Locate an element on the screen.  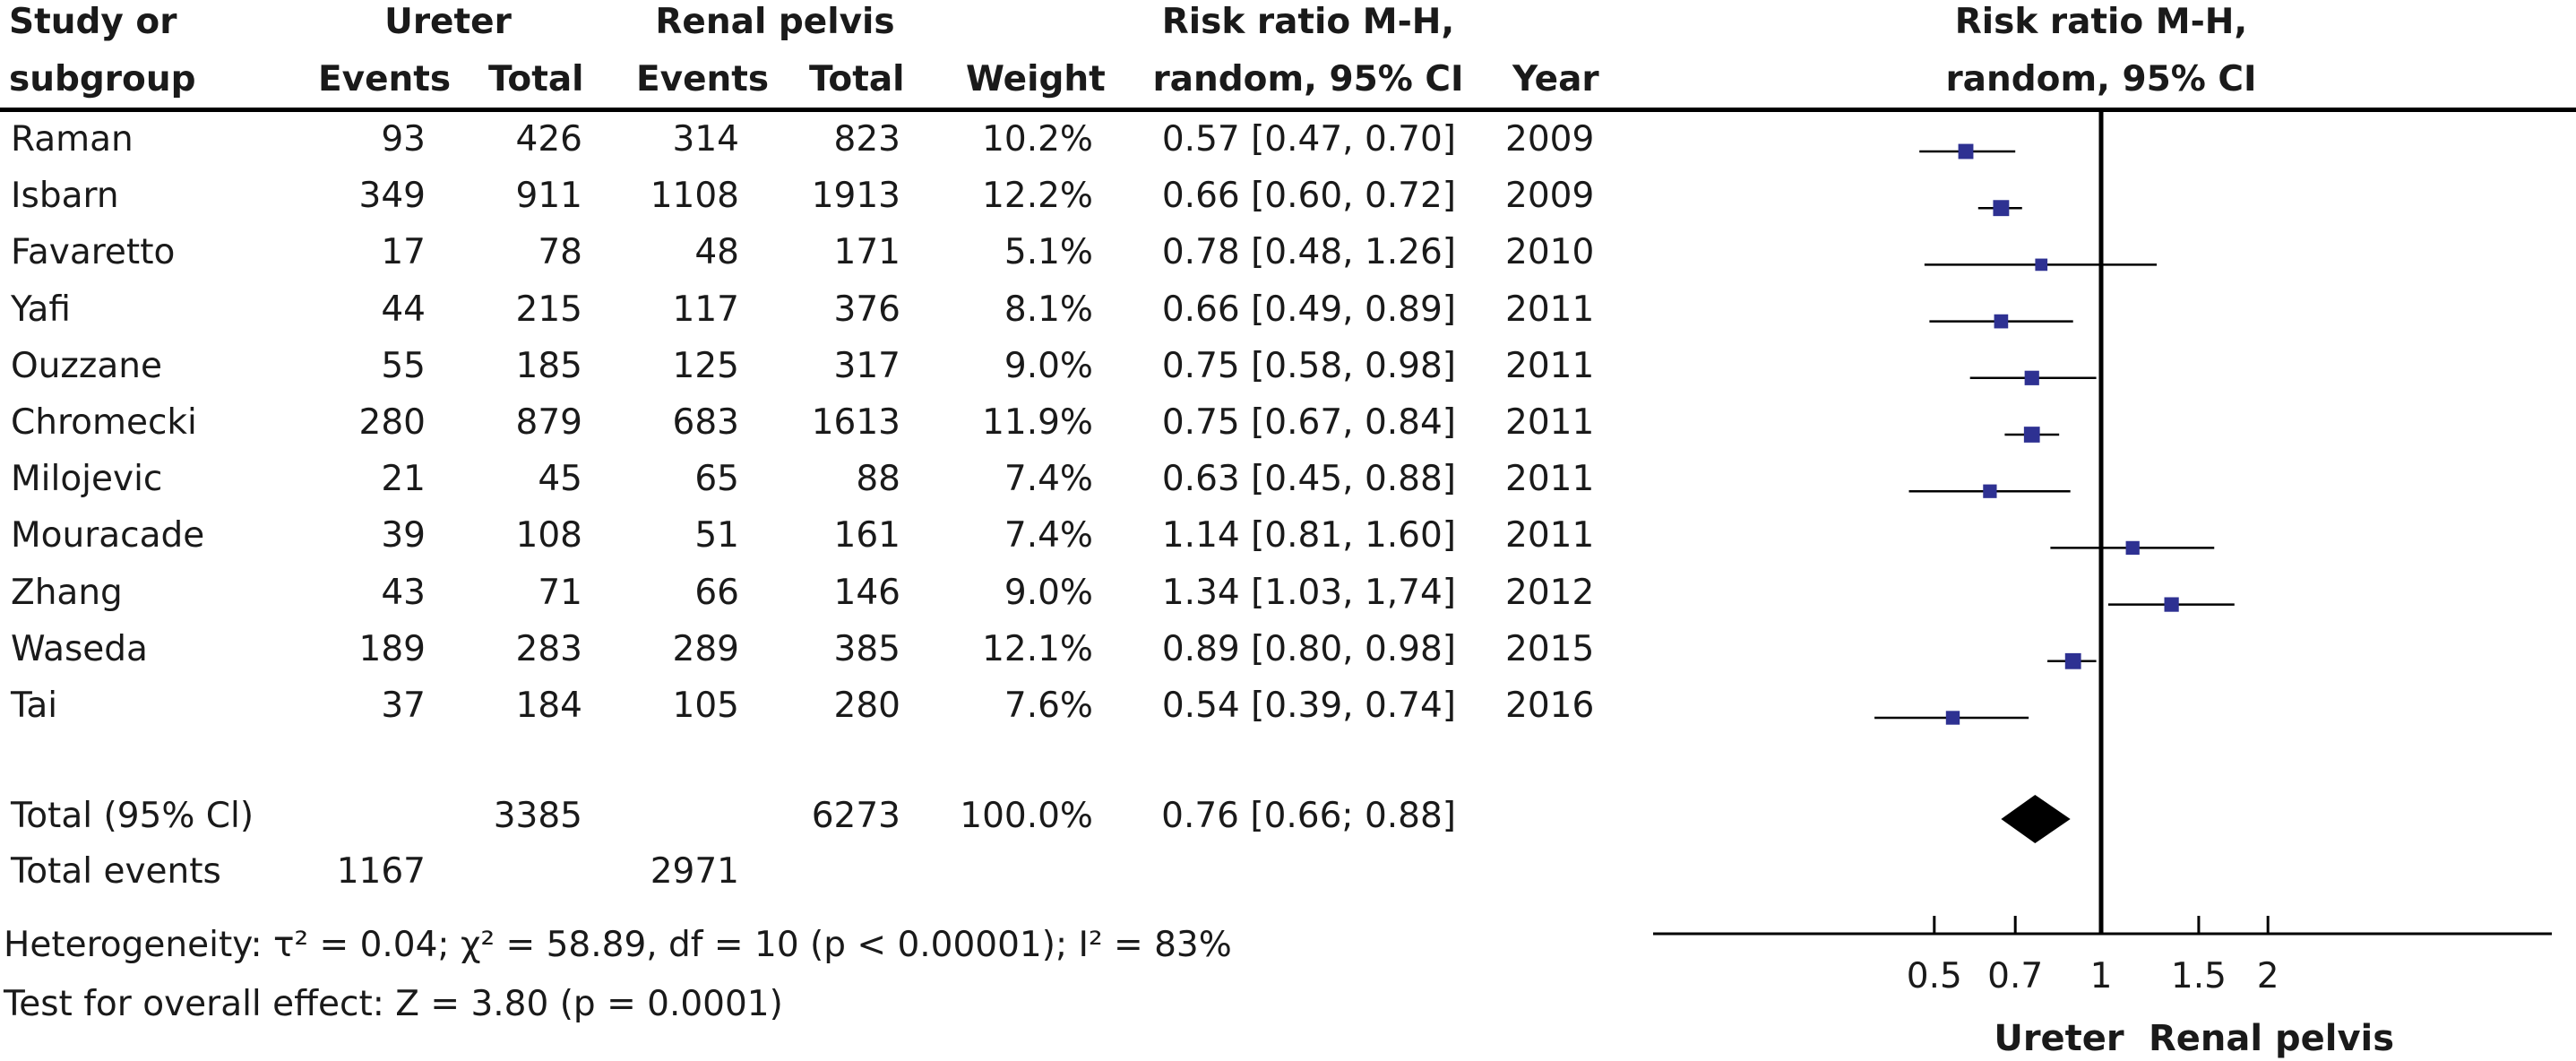
ureter-total: 283 is located at coordinates (548, 648).